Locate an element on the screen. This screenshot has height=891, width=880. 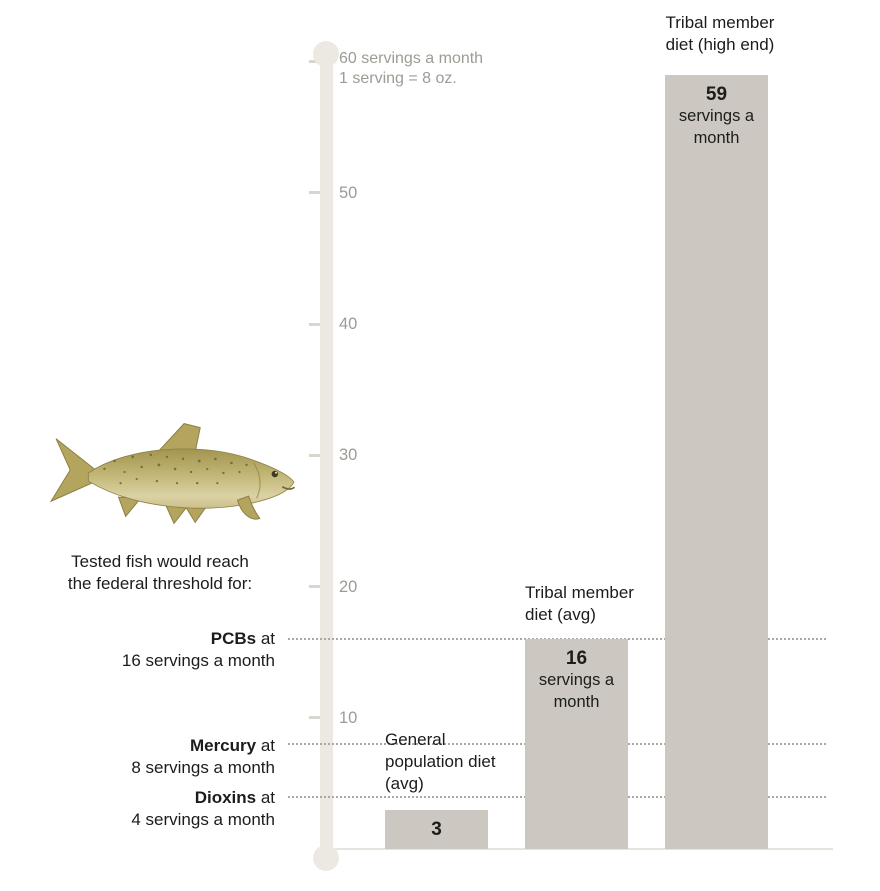
bar-value-label: 16 servings a month is located at coordinates (576, 676).